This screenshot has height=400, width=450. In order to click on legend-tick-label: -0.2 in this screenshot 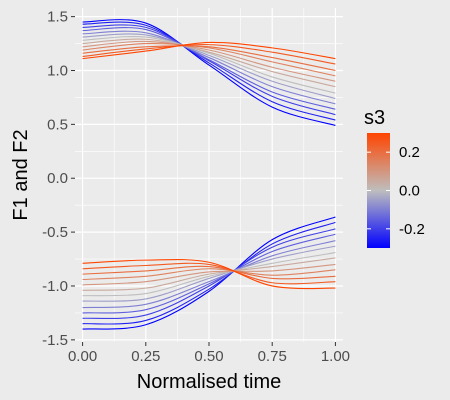, I will do `click(412, 229)`.